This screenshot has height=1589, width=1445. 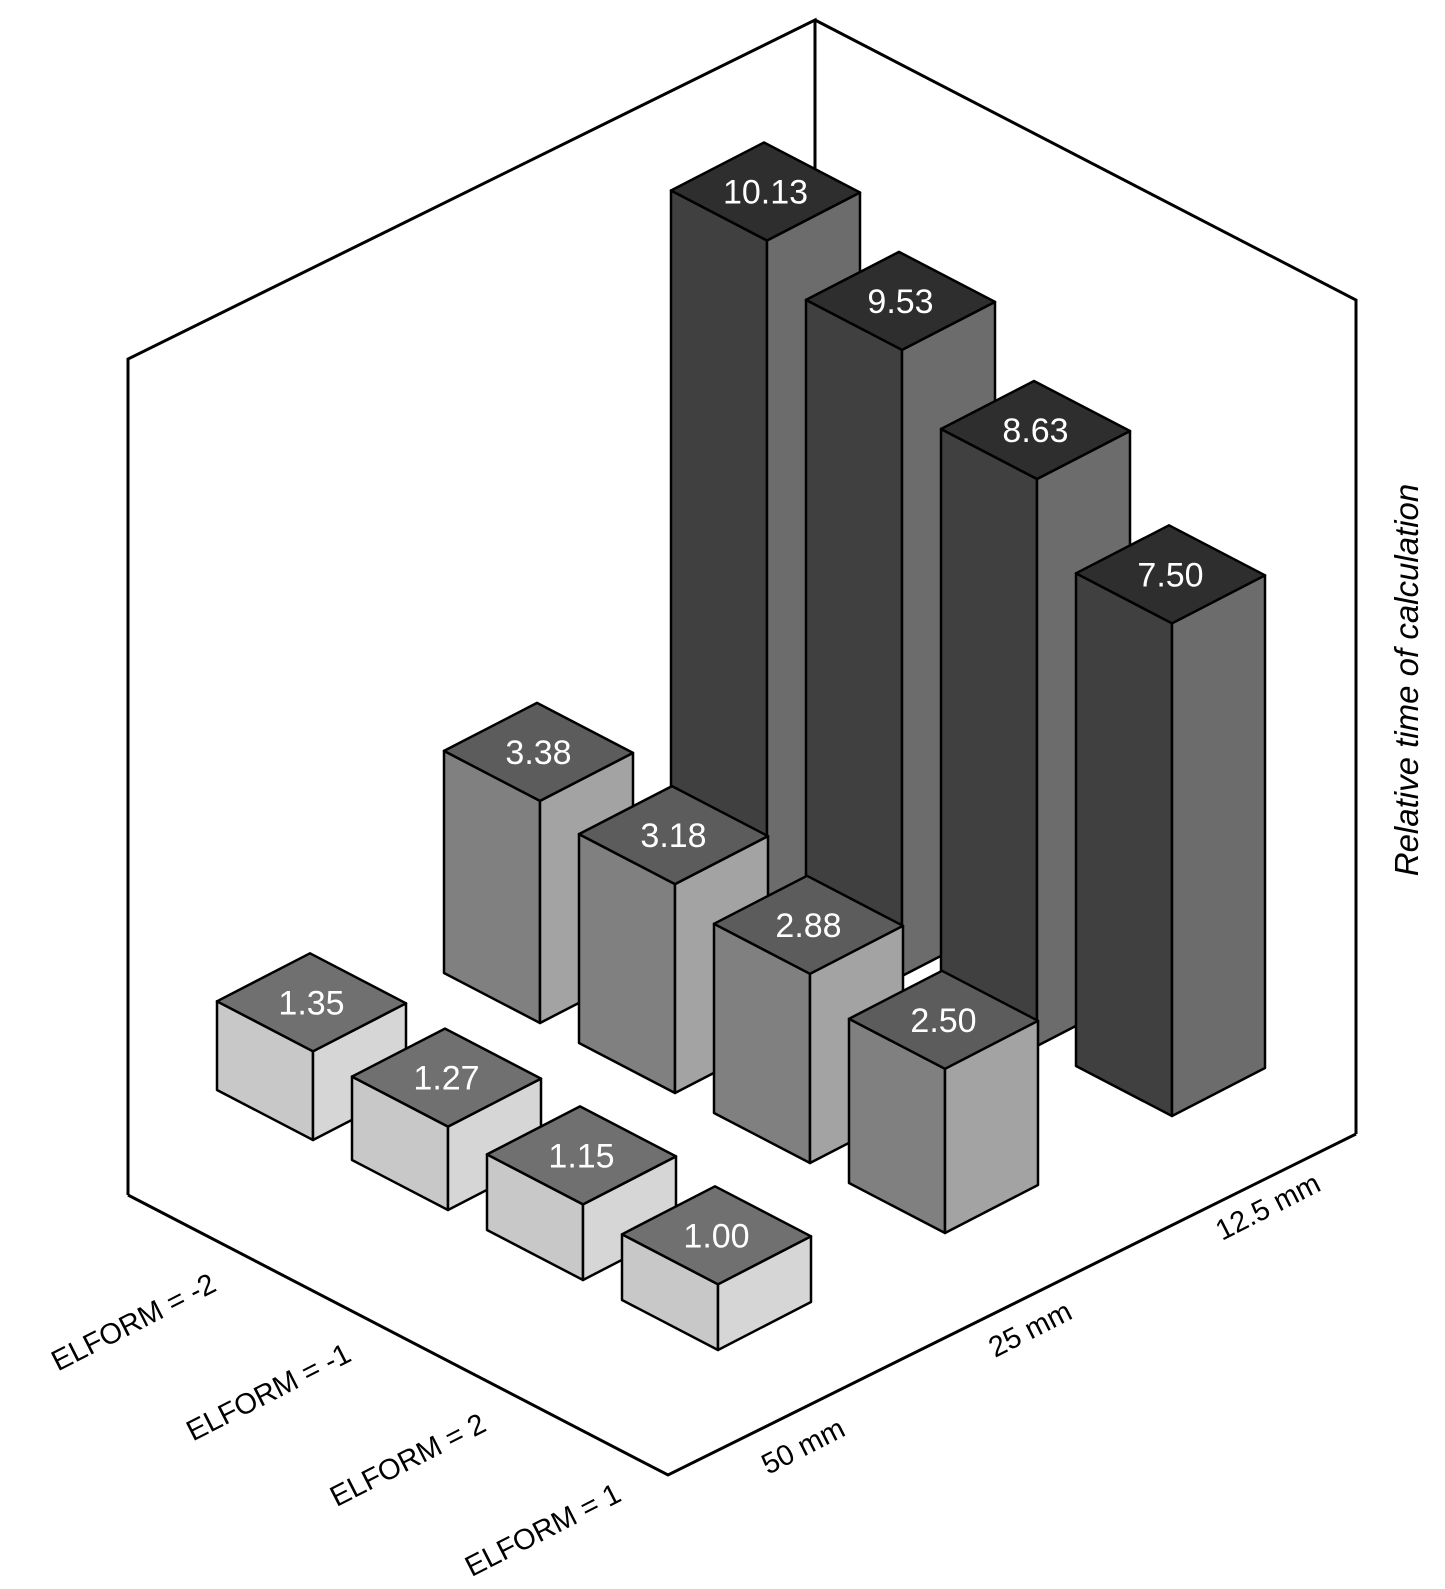 I want to click on bar-value-label: 2.88, so click(x=808, y=926).